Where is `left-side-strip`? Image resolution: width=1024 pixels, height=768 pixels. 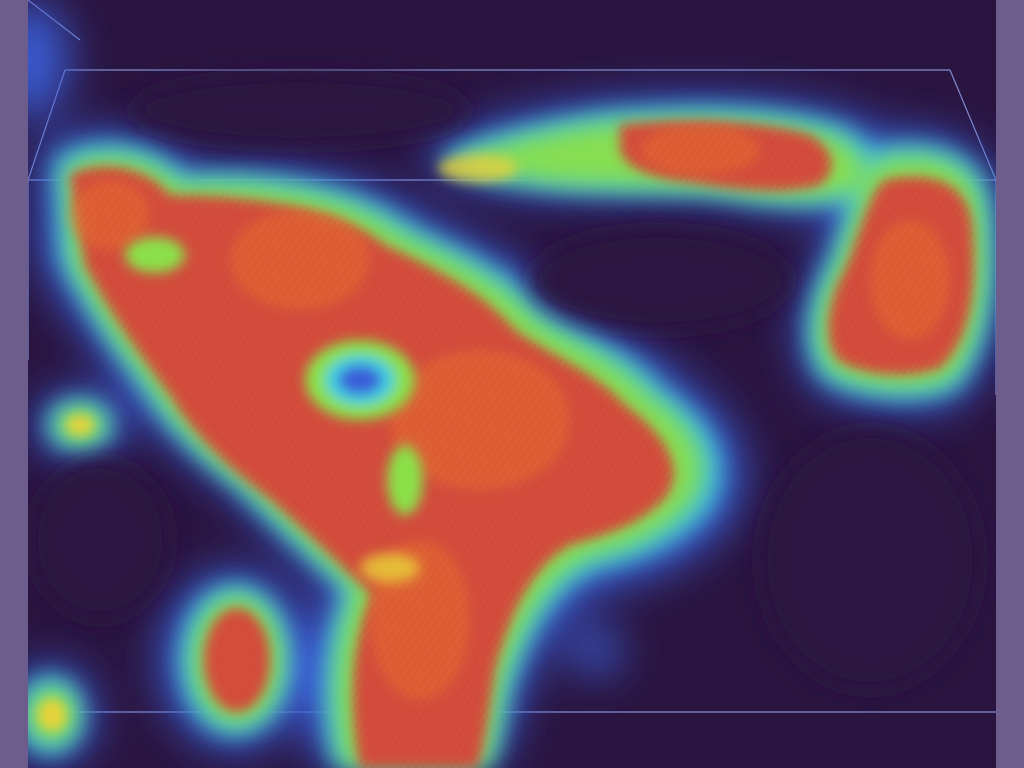 left-side-strip is located at coordinates (14, 384).